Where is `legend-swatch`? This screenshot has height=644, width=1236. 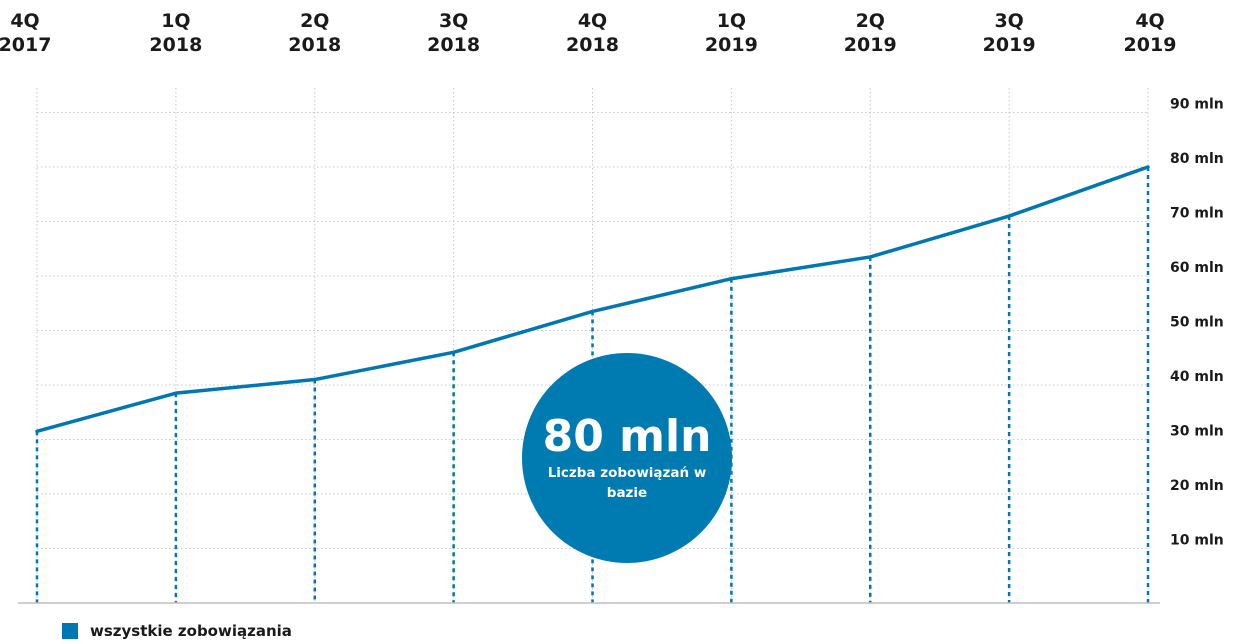
legend-swatch is located at coordinates (70, 631).